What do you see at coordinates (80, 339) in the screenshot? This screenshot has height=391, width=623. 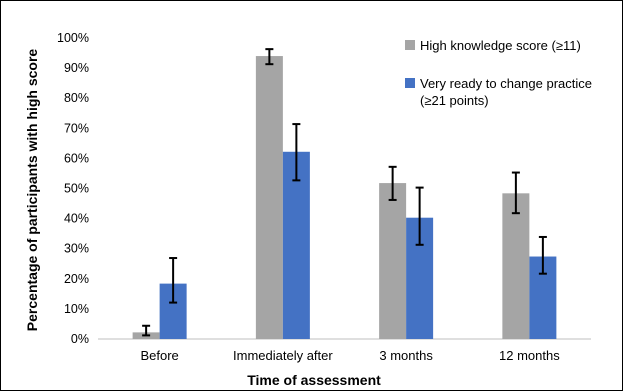 I see `y-tick-label: 0%` at bounding box center [80, 339].